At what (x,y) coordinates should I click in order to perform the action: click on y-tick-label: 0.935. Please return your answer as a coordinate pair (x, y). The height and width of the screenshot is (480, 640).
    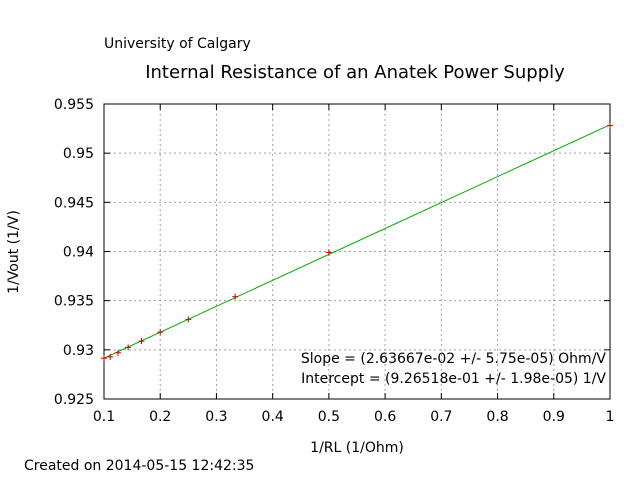
    Looking at the image, I should click on (74, 302).